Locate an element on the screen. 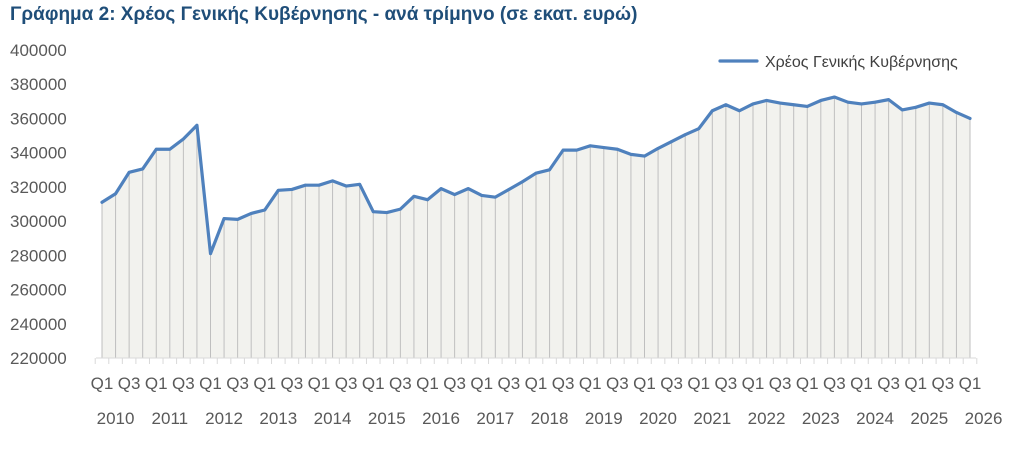 Image resolution: width=1022 pixels, height=460 pixels. x-year-label: 2022 is located at coordinates (767, 418).